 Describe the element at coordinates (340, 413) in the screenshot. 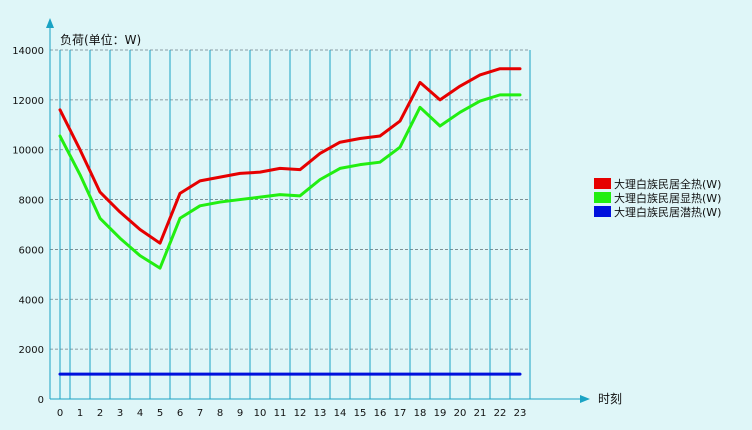

I see `x-tick-label: 14` at that location.